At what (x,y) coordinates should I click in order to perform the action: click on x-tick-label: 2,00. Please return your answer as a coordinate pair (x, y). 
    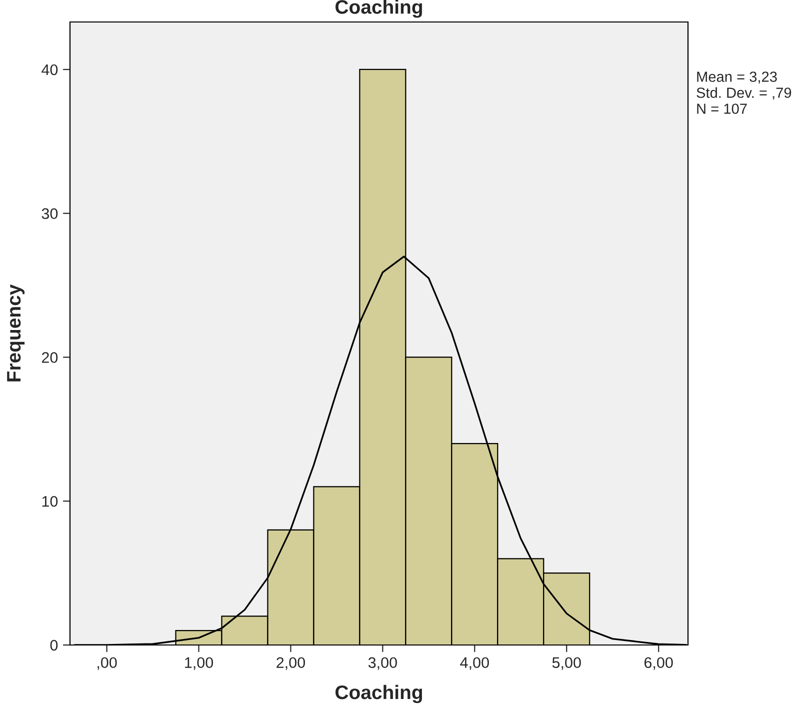
    Looking at the image, I should click on (290, 663).